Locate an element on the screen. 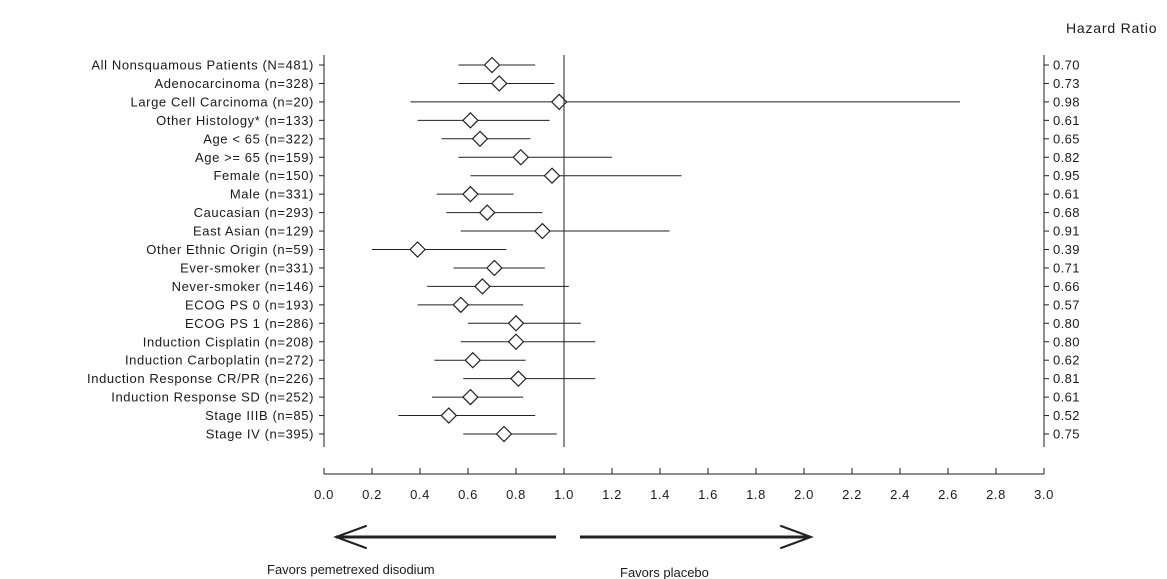 This screenshot has width=1167, height=579. x-tick-label: 1.6 is located at coordinates (708, 494).